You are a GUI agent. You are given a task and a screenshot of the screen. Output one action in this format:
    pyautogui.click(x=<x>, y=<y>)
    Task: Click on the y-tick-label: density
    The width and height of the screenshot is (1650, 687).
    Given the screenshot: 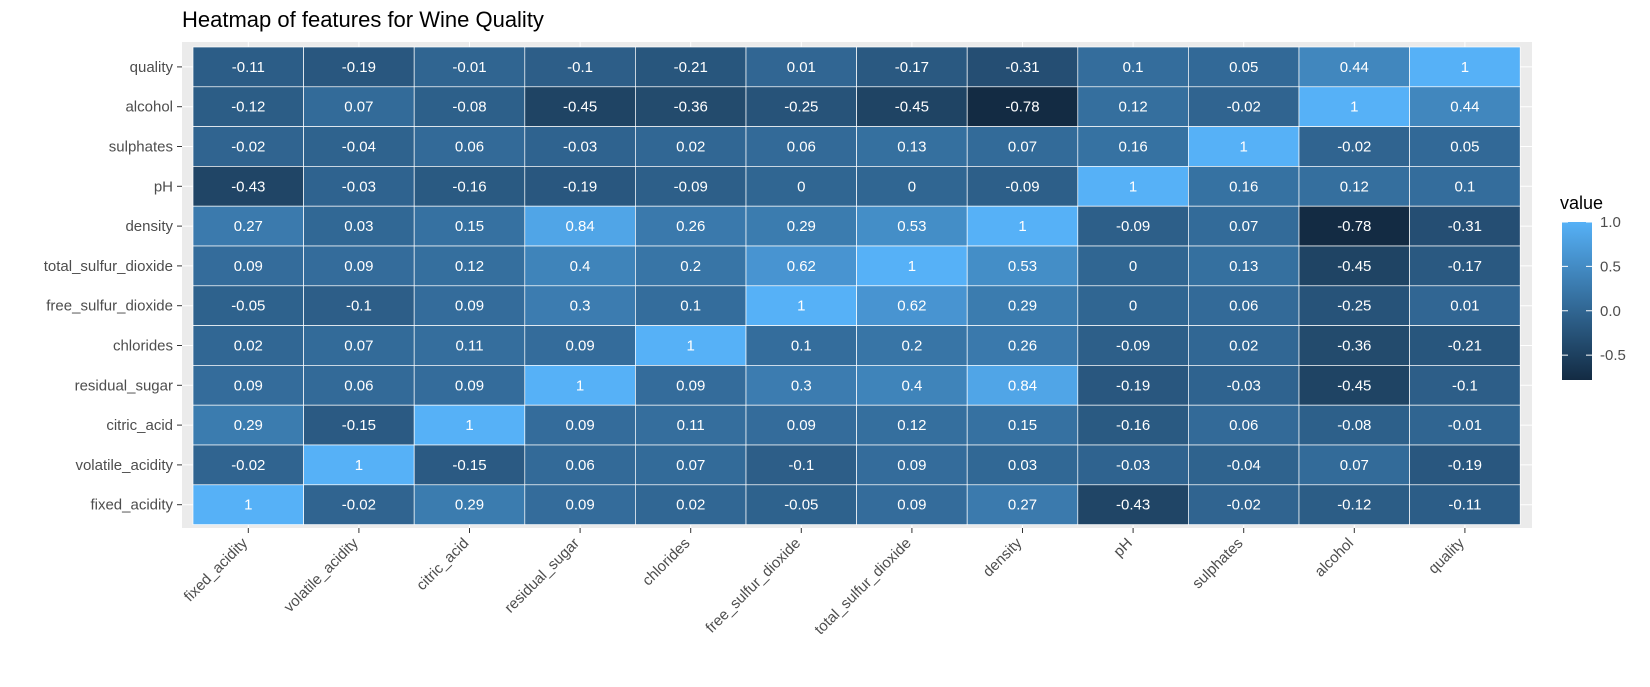 What is the action you would take?
    pyautogui.click(x=149, y=226)
    